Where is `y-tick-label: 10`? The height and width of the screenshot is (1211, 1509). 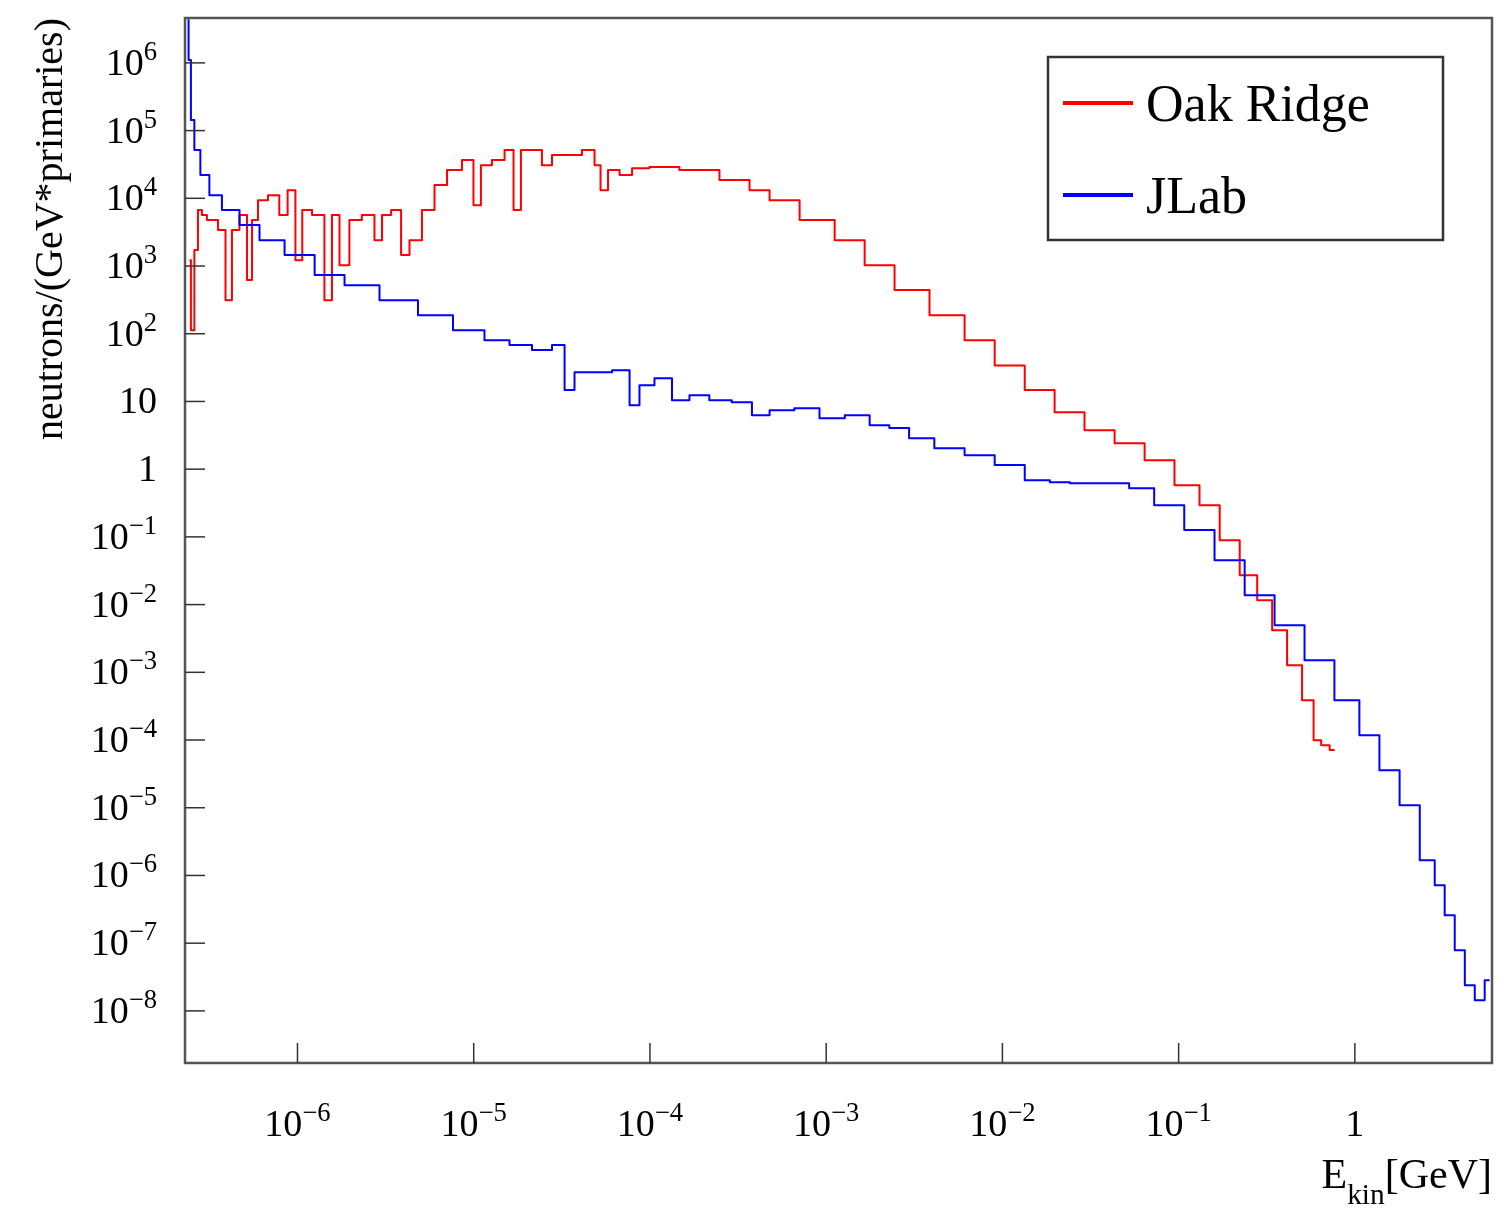 y-tick-label: 10 is located at coordinates (138, 400).